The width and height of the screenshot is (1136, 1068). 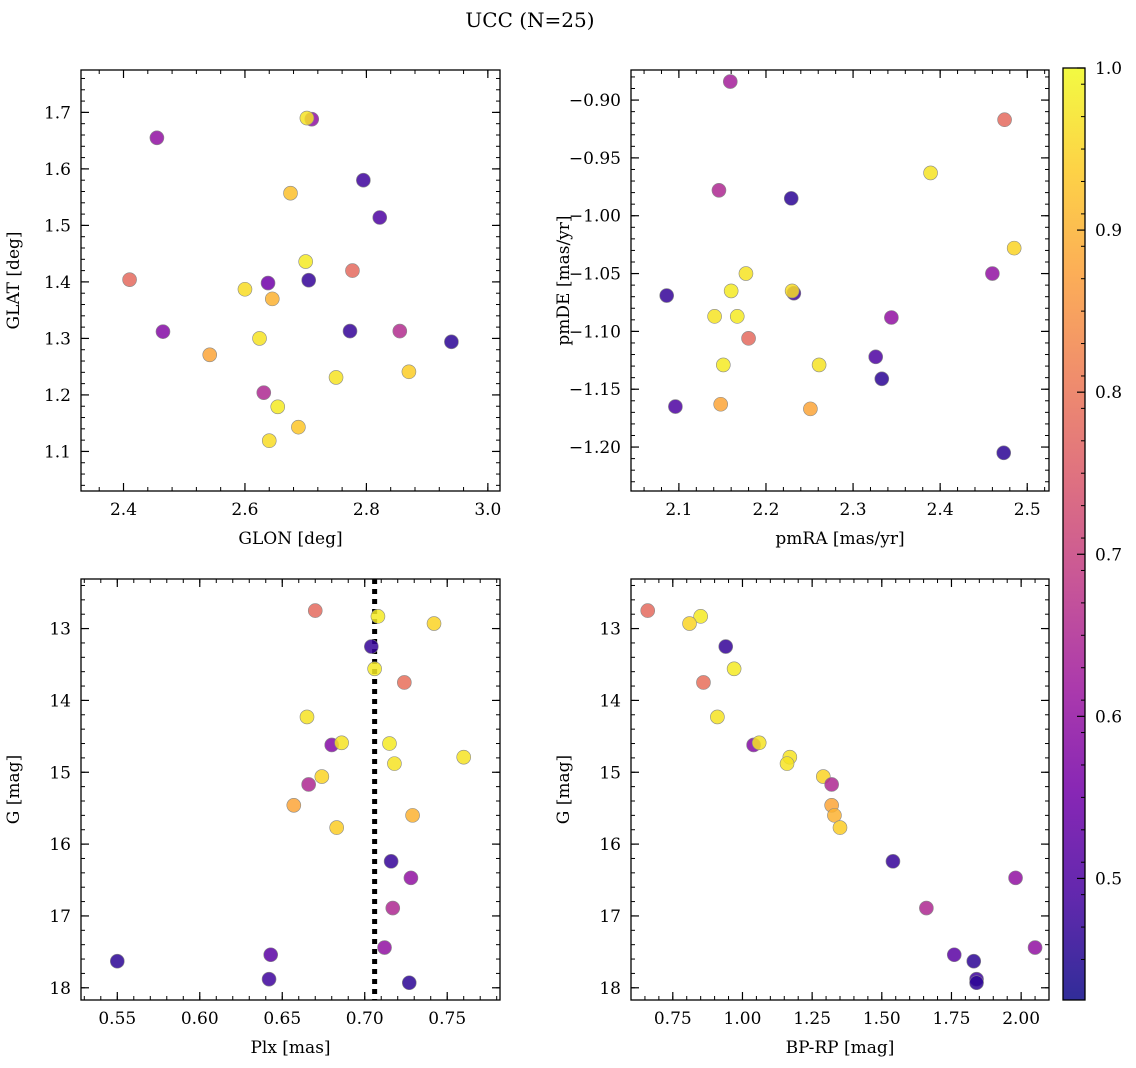 What do you see at coordinates (678, 510) in the screenshot?
I see `x-tick-label: 2.1` at bounding box center [678, 510].